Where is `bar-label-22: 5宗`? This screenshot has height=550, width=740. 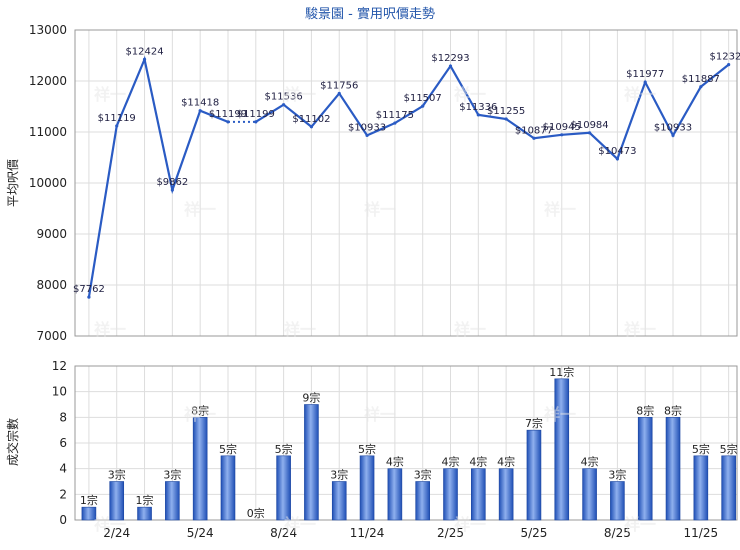 bar-label-22: 5宗 is located at coordinates (701, 449).